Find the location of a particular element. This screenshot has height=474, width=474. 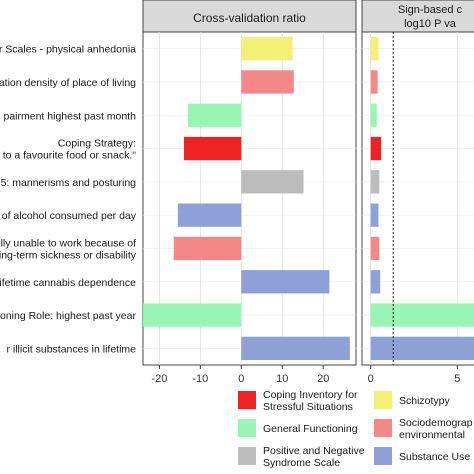

panel-1-title: Cross-validation ratio is located at coordinates (249, 18).